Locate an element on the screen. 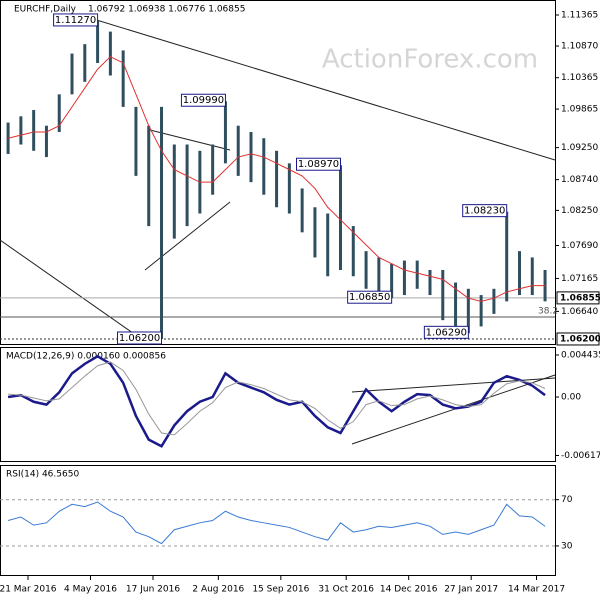 The height and width of the screenshot is (604, 600). x-tick-label: 4 May 2016 is located at coordinates (90, 590).